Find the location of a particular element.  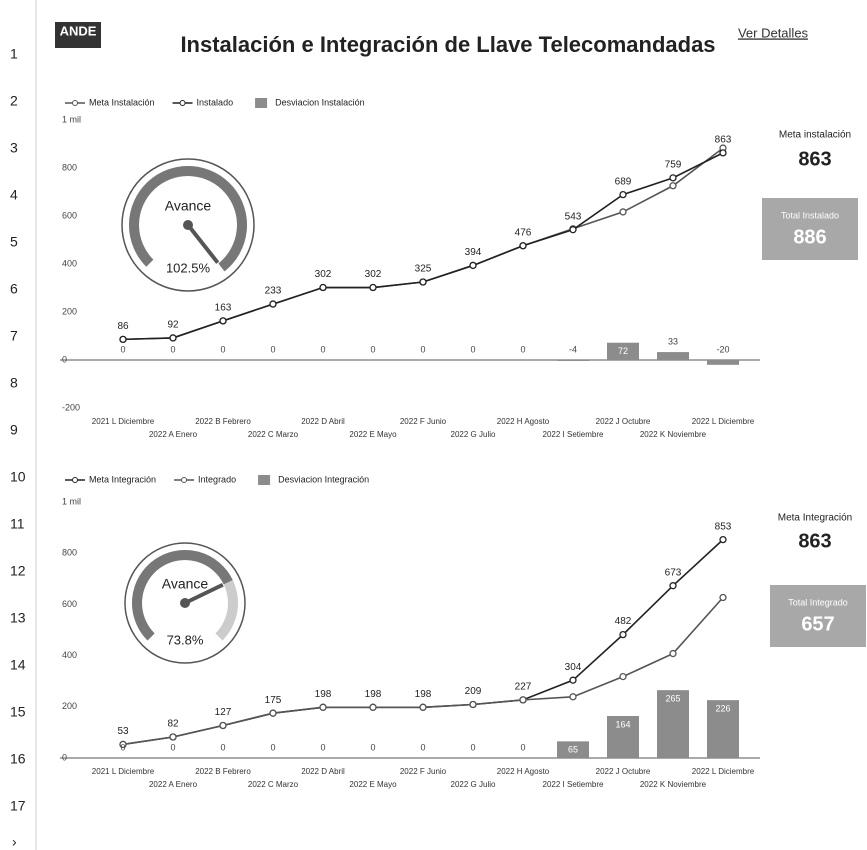

kpi-label: Meta instalación is located at coordinates (815, 135).